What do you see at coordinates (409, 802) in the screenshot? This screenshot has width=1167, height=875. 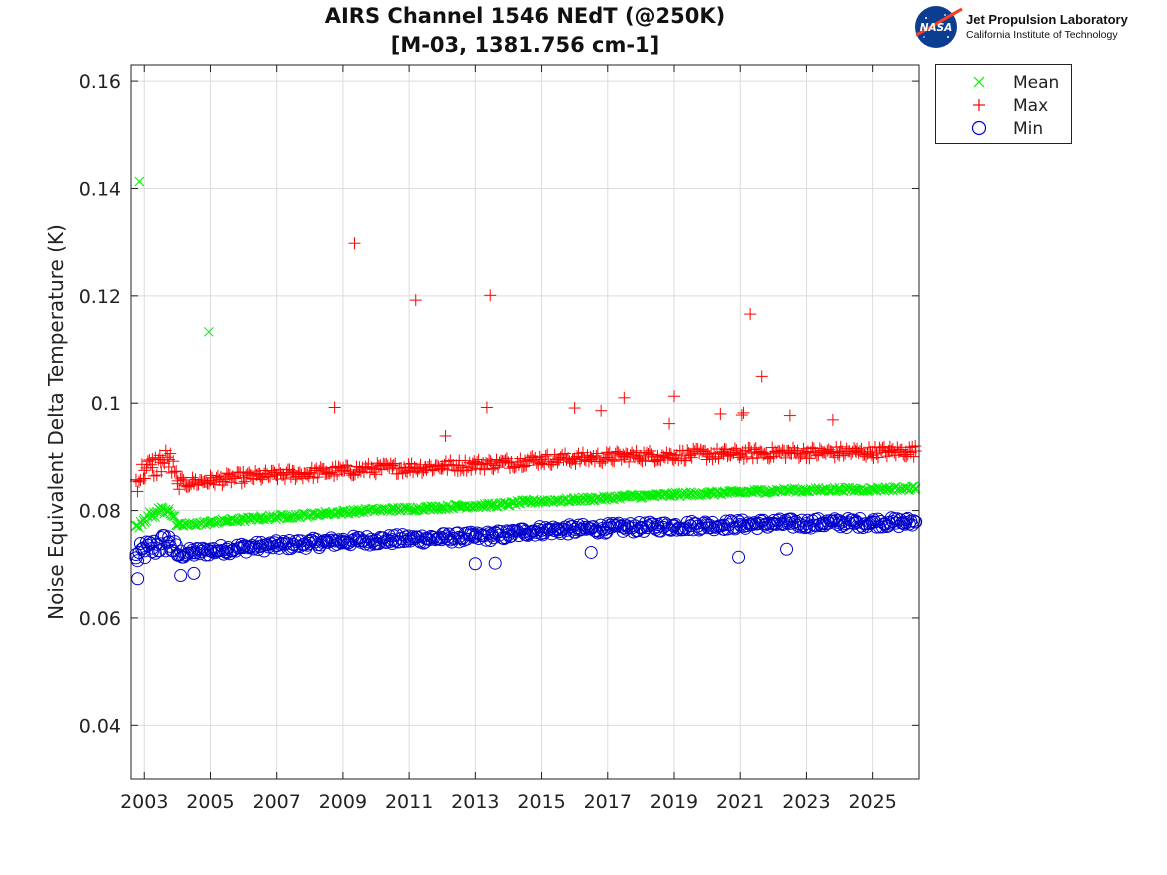 I see `x-tick-label: 2011` at bounding box center [409, 802].